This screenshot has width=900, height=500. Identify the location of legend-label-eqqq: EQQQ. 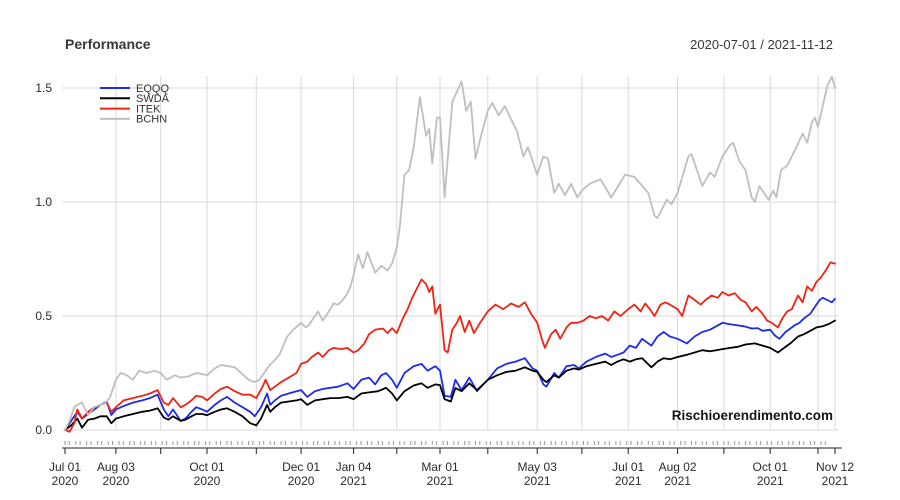
(152, 89).